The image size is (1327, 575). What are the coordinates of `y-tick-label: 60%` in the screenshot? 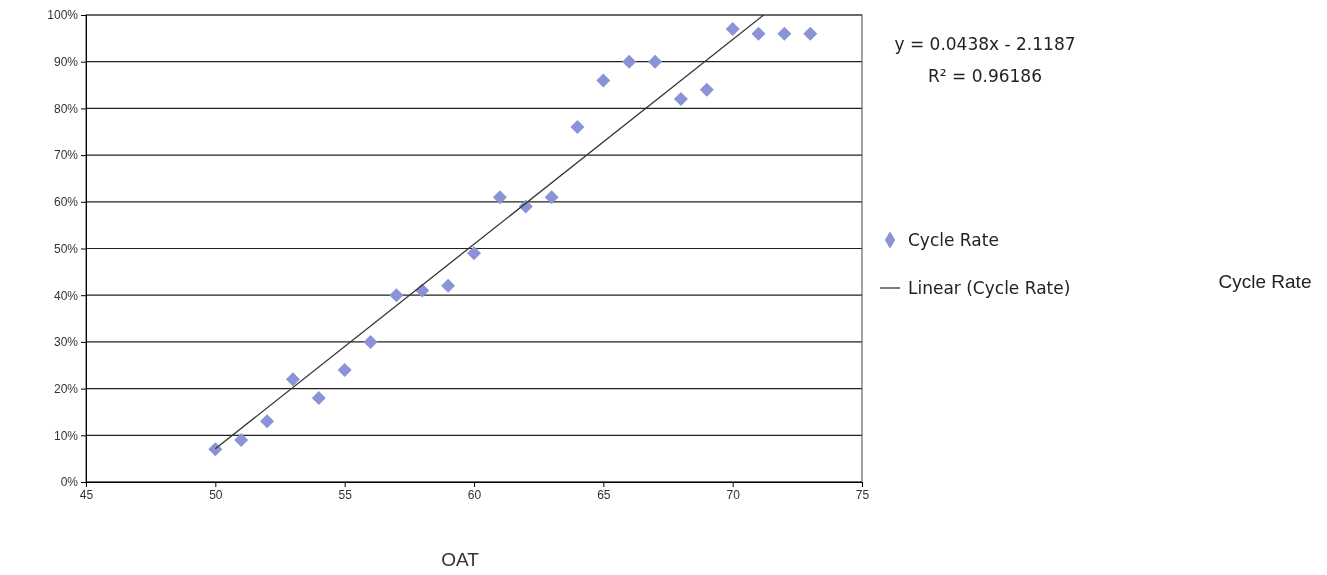 It's located at (66, 202).